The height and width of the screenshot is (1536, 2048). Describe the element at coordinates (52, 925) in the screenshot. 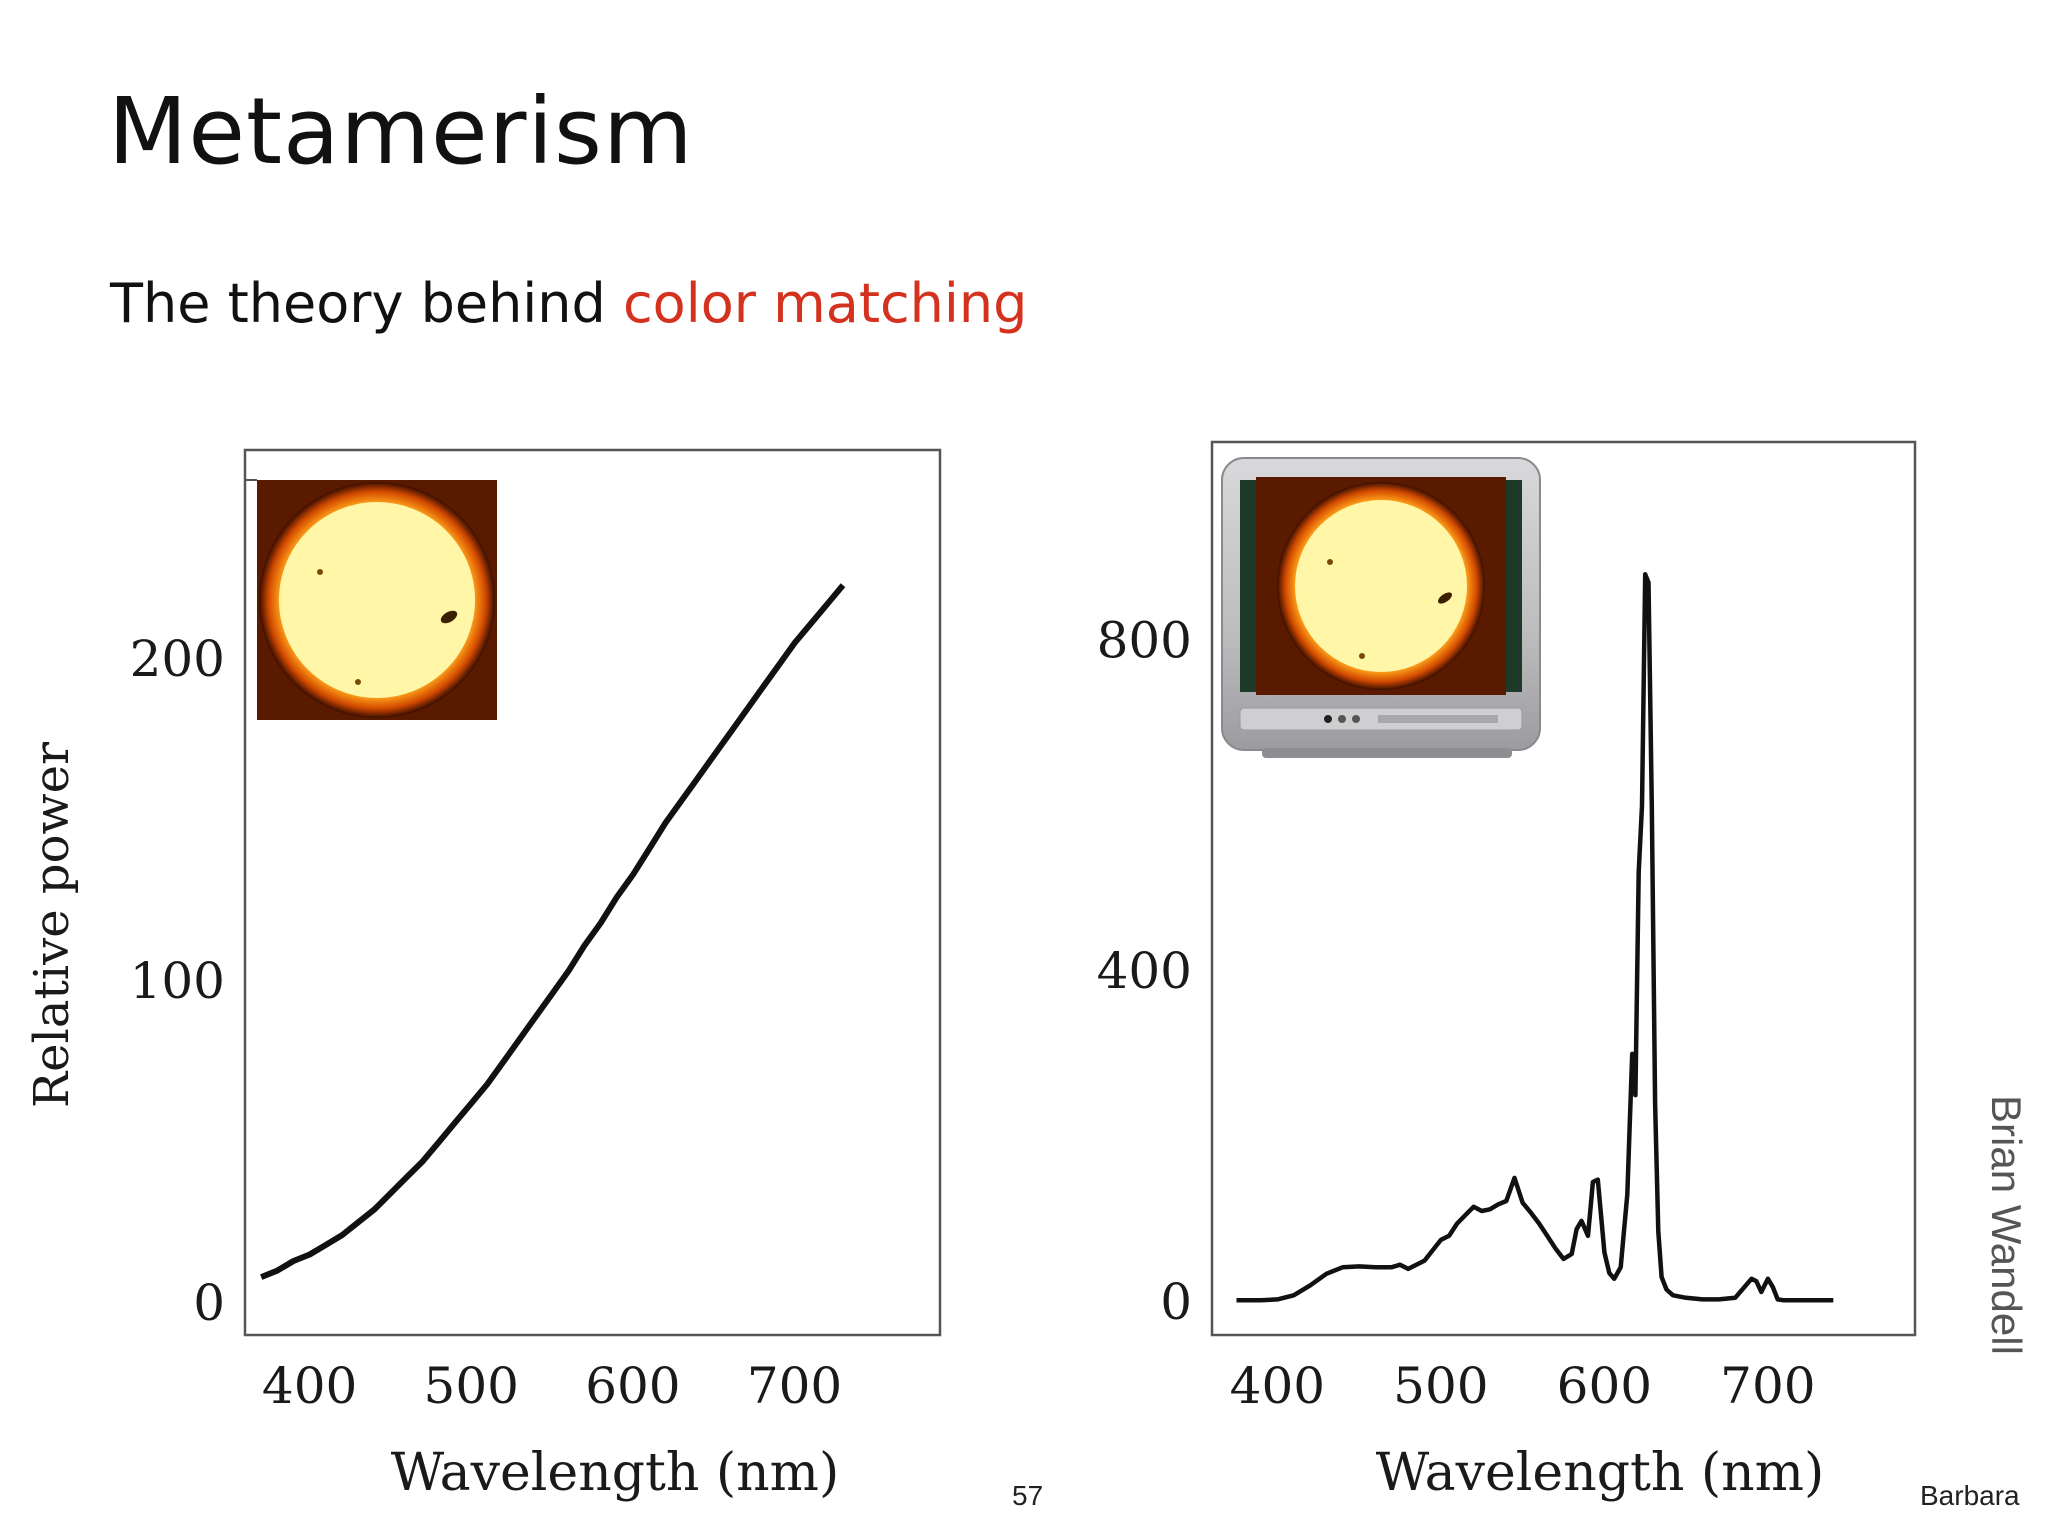

I see `y-axis-label: Relative power` at that location.